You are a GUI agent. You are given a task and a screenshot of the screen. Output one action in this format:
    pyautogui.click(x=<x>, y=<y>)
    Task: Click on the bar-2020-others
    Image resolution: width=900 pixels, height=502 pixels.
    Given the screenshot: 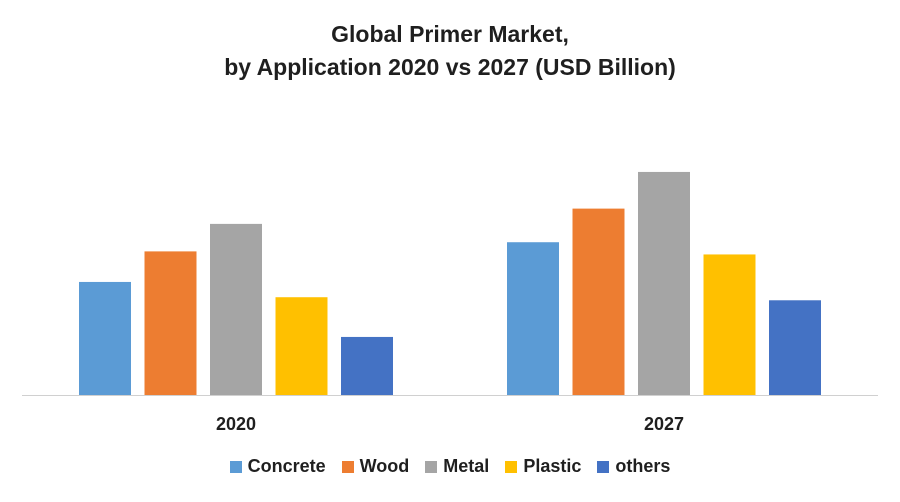 What is the action you would take?
    pyautogui.click(x=367, y=365)
    